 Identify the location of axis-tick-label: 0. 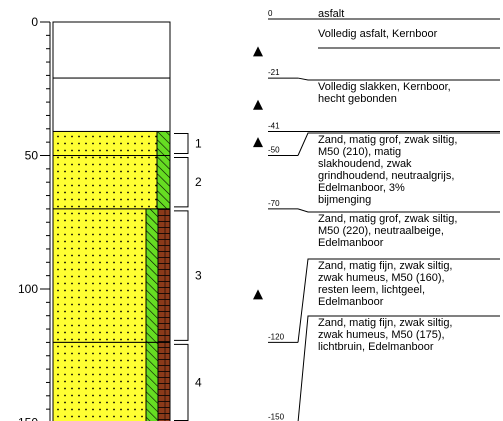
(34, 22).